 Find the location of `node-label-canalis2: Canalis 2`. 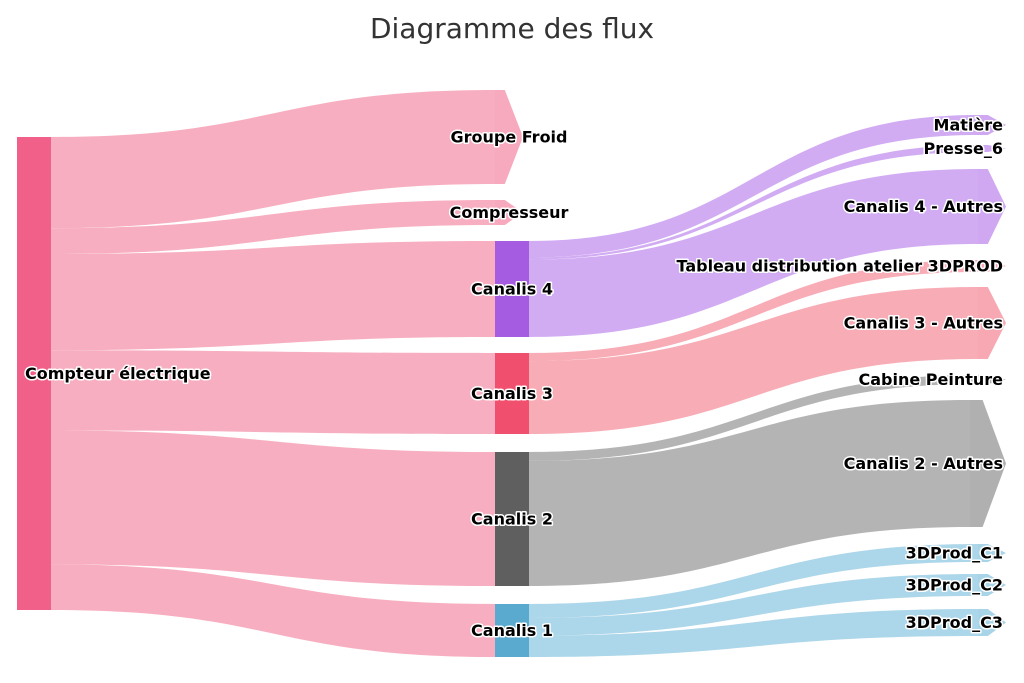

node-label-canalis2: Canalis 2 is located at coordinates (512, 519).